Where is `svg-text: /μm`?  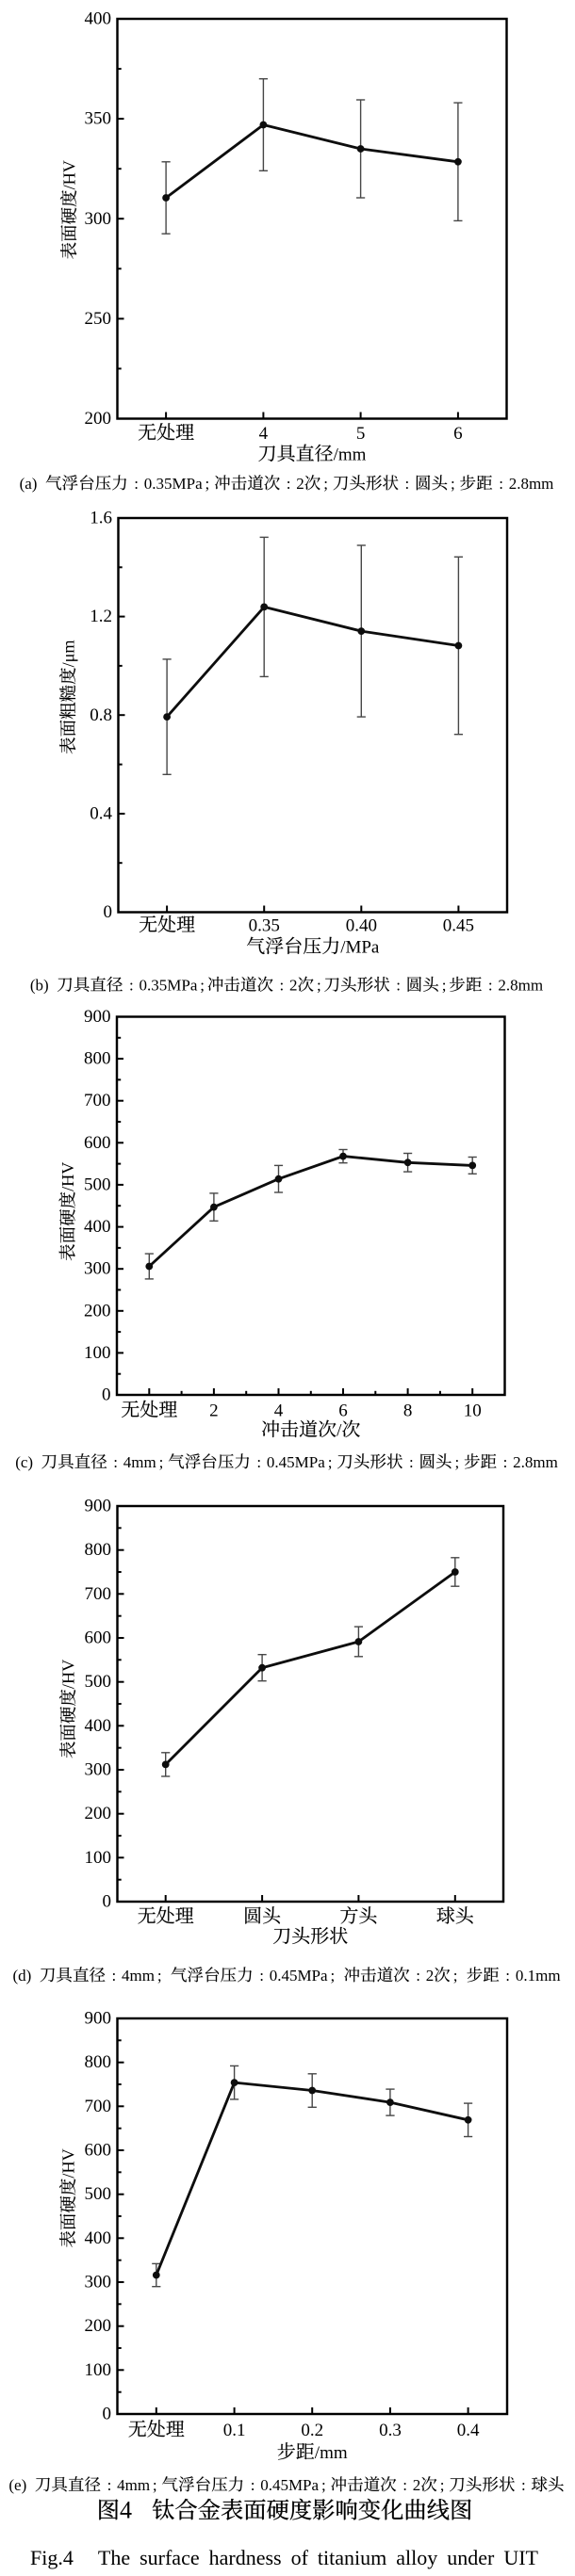
svg-text: /μm is located at coordinates (69, 653).